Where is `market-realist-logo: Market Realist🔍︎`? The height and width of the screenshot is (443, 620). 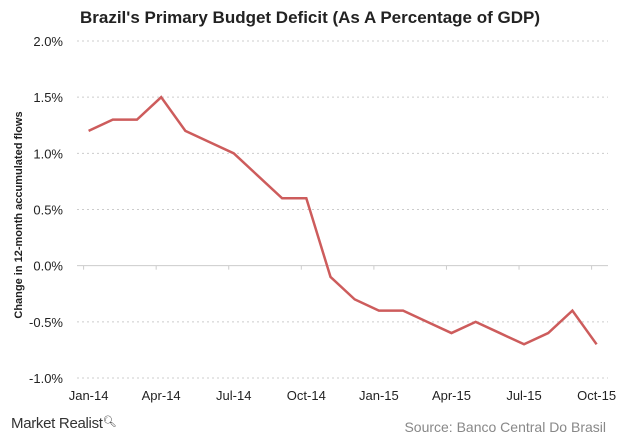
market-realist-logo: Market Realist🔍︎ is located at coordinates (64, 423).